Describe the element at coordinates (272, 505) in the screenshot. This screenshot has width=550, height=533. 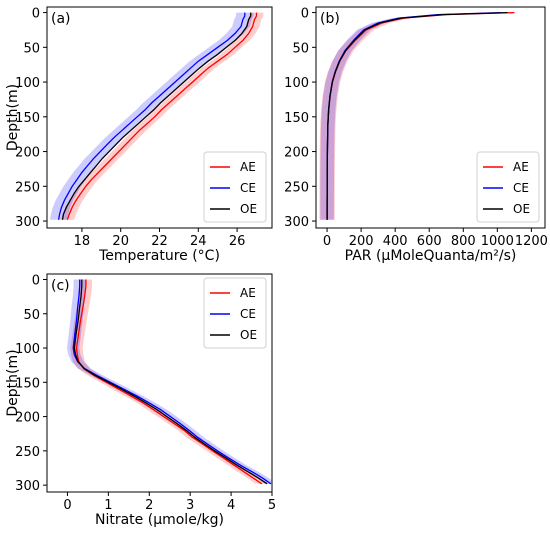
I see `x-tick-label: 5` at that location.